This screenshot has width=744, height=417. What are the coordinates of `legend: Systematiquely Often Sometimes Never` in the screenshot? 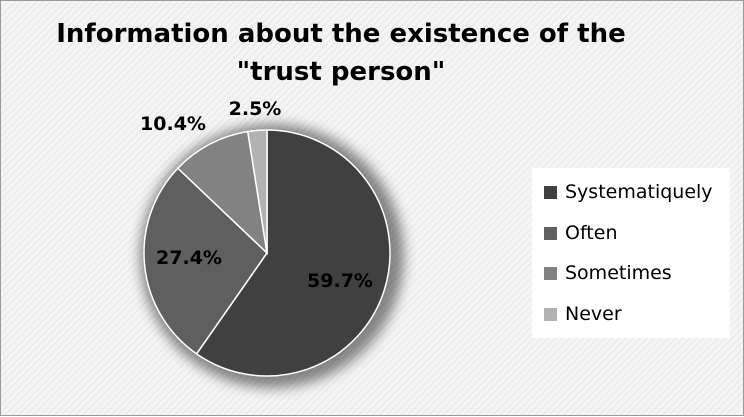 It's located at (631, 253).